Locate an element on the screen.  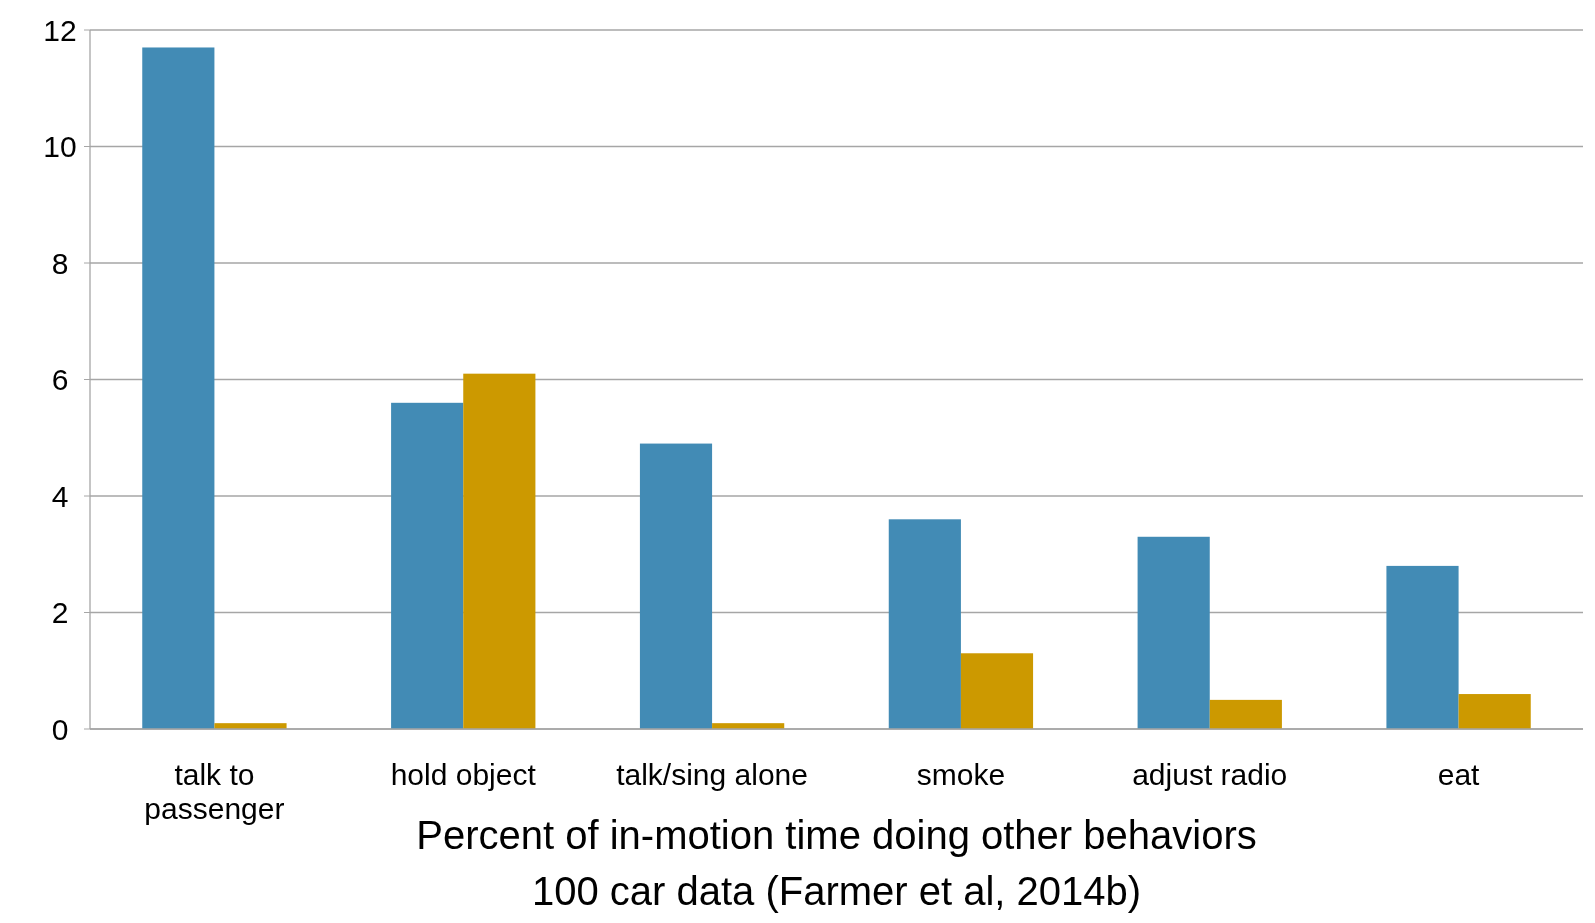
y-tick-label: 12 is located at coordinates (60, 30).